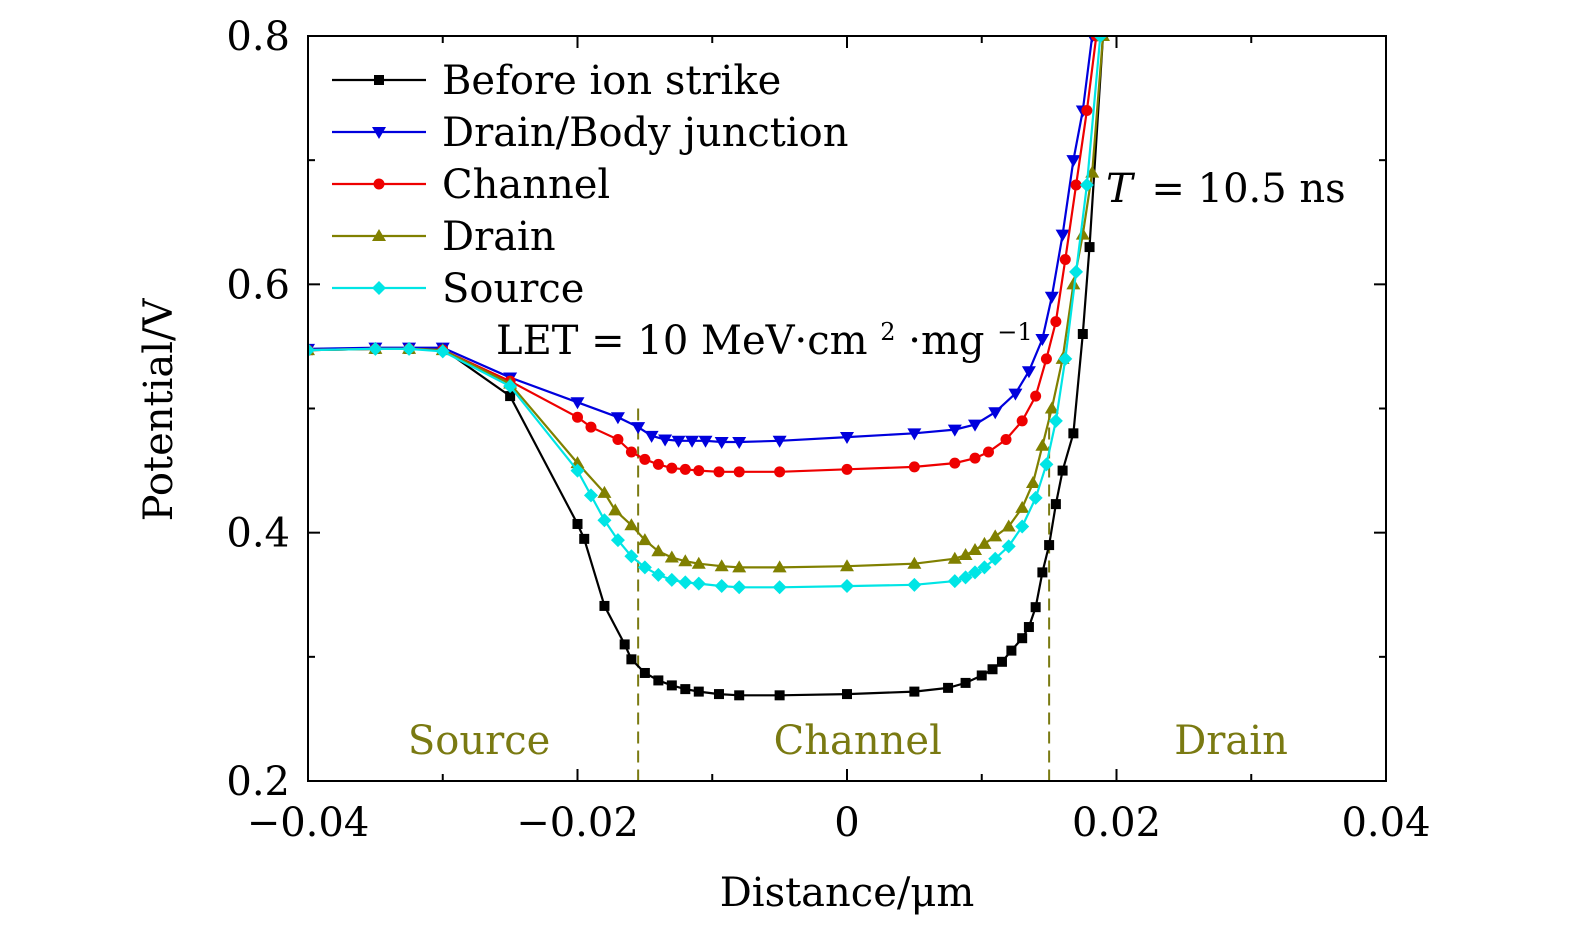 The width and height of the screenshot is (1575, 935). I want to click on legend-item: Before ion strike, so click(556, 81).